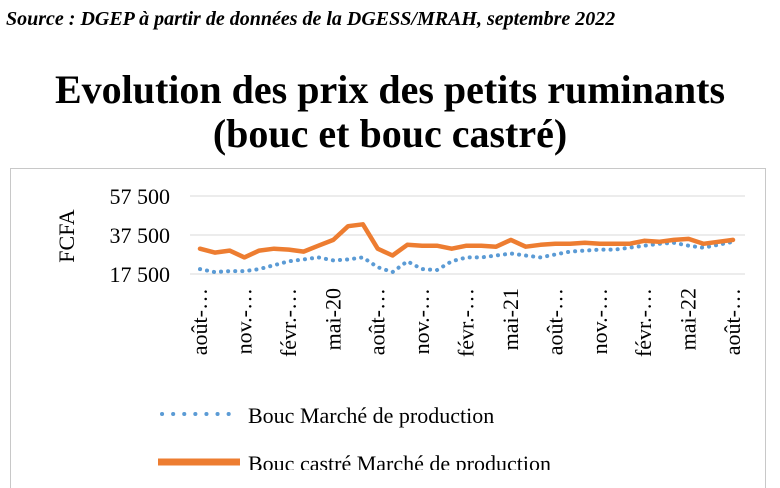 This screenshot has height=488, width=780. Describe the element at coordinates (140, 196) in the screenshot. I see `y-tick-label: 57 500` at that location.